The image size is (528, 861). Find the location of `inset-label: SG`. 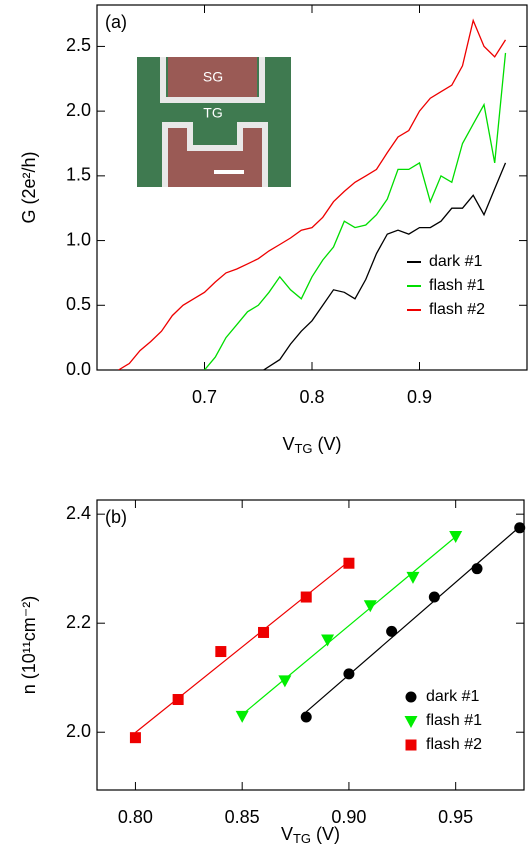

inset-label: SG is located at coordinates (213, 77).